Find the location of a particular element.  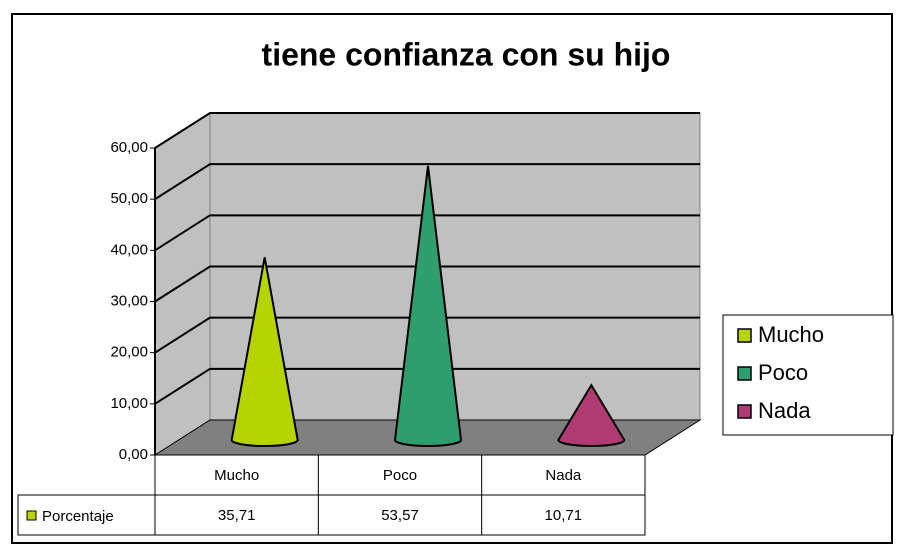

y-tick-label: 10,00 is located at coordinates (129, 403).